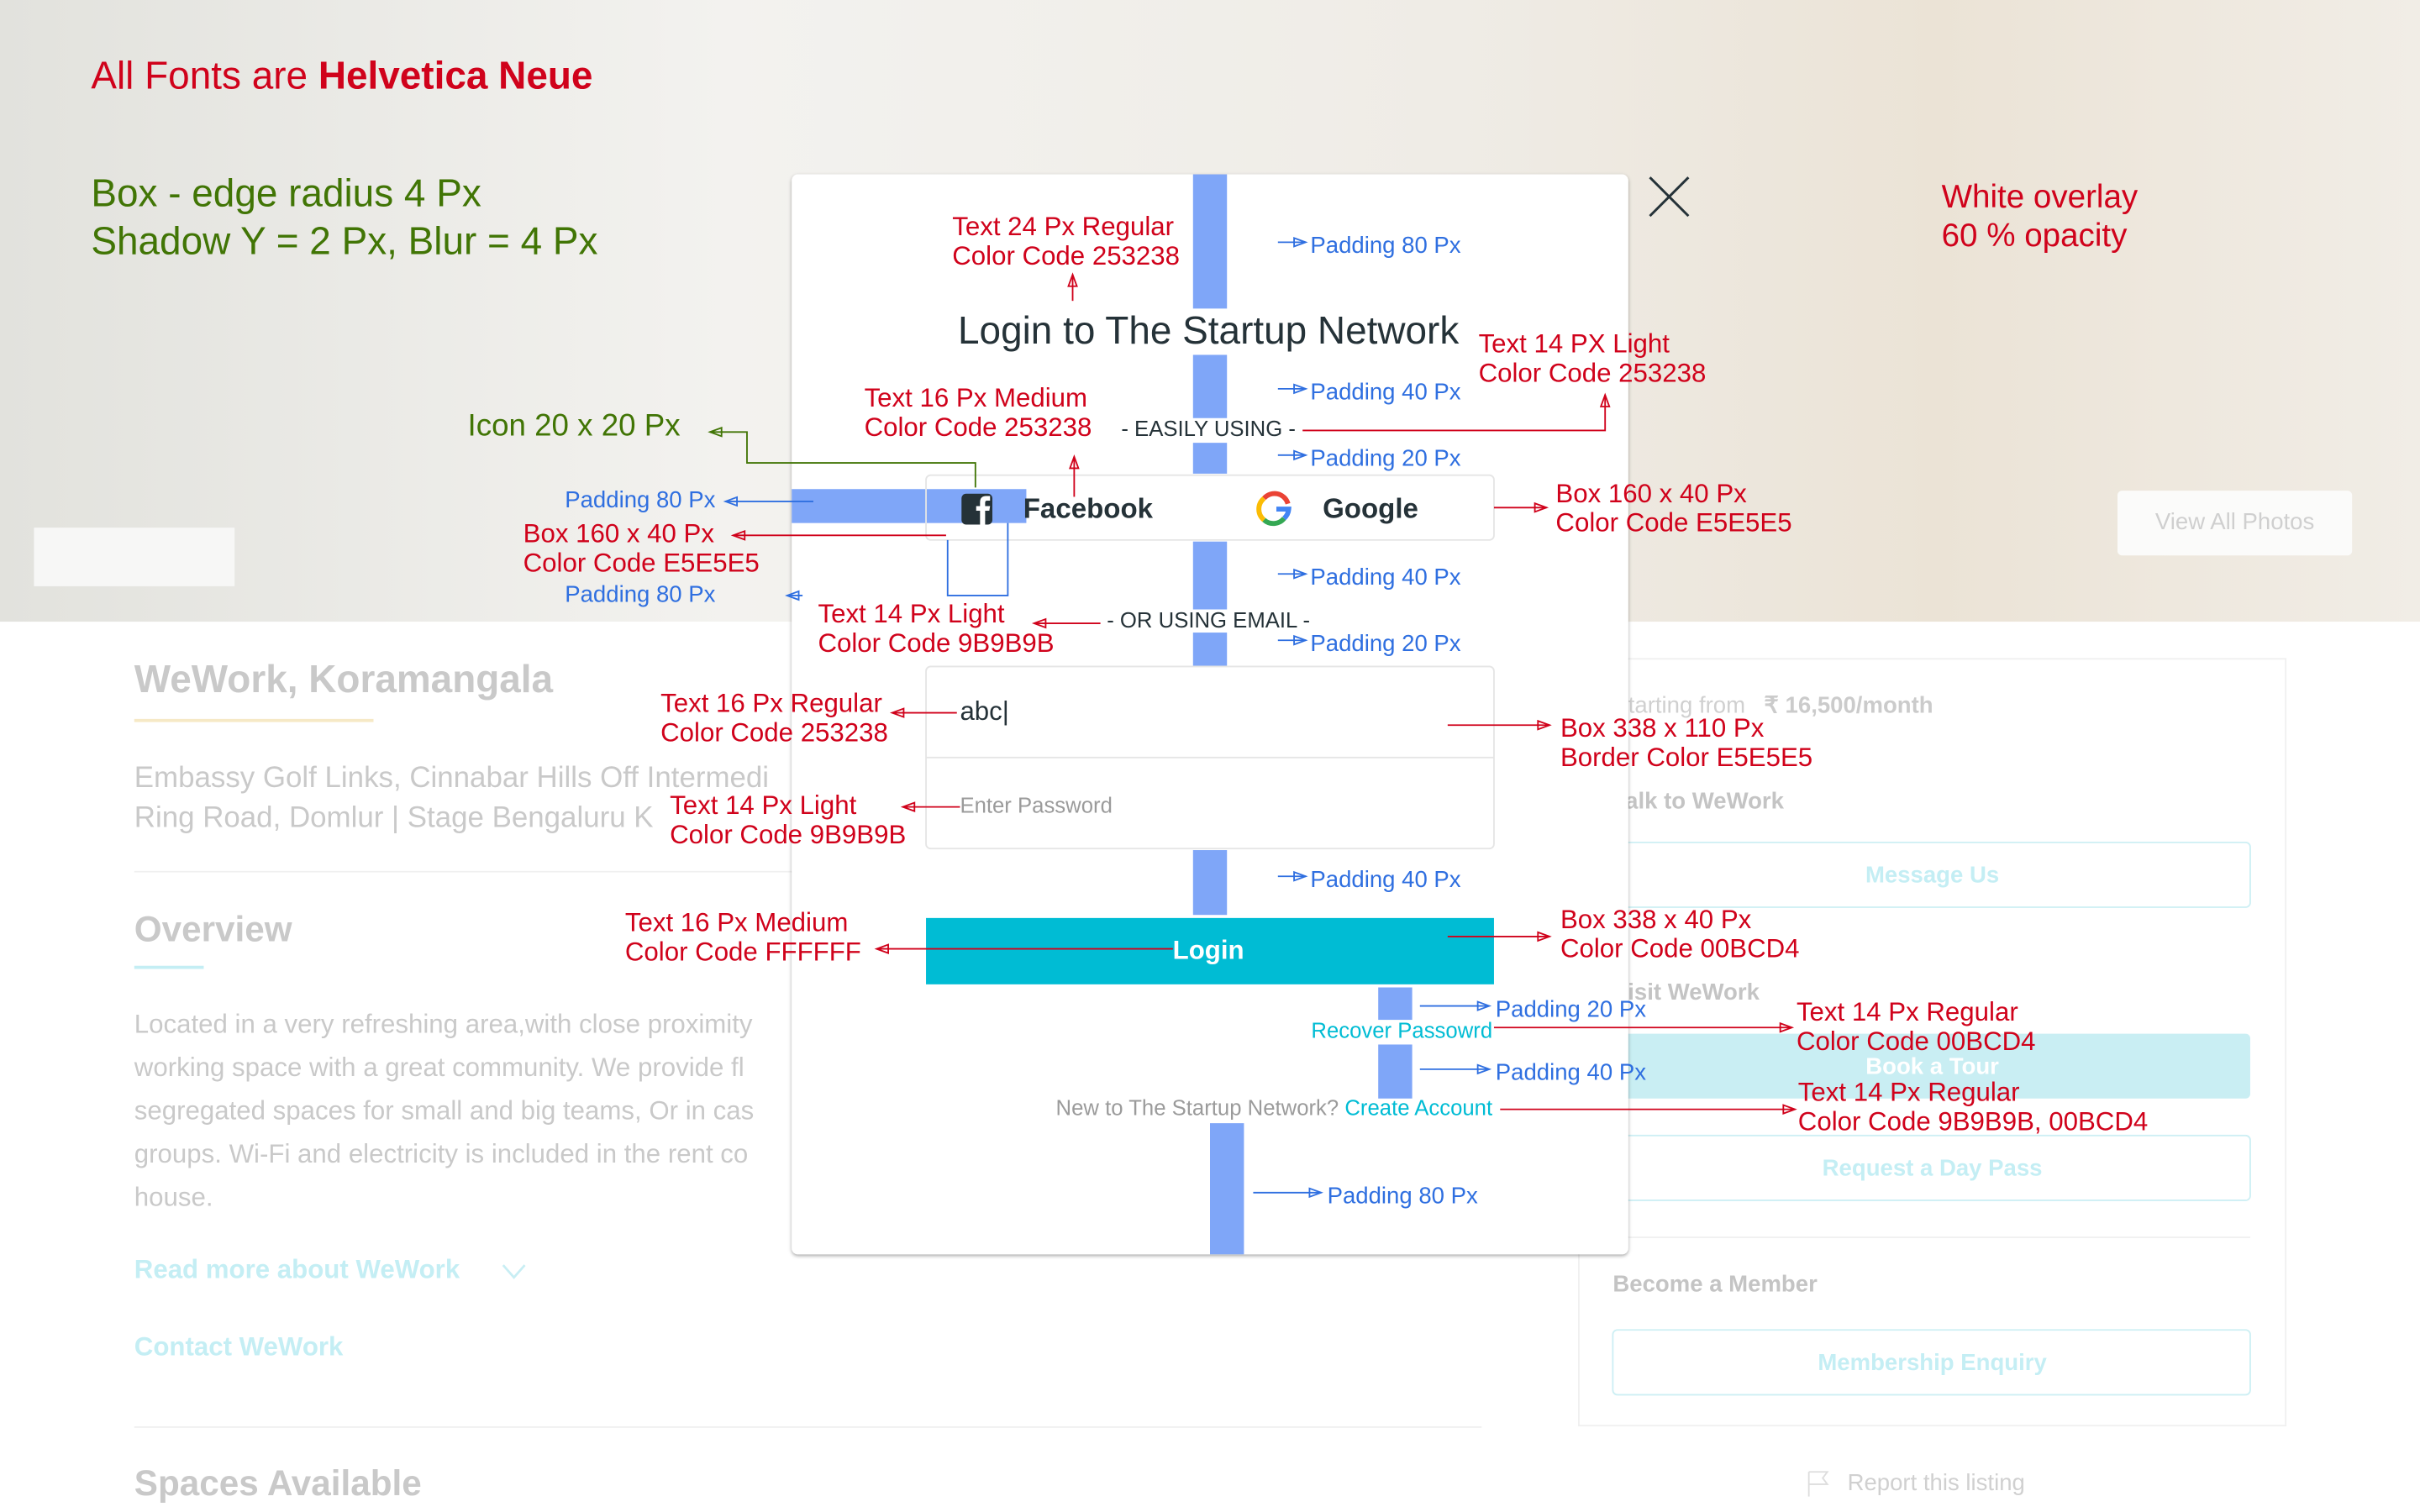  I want to click on login-label: Login, so click(1208, 950).